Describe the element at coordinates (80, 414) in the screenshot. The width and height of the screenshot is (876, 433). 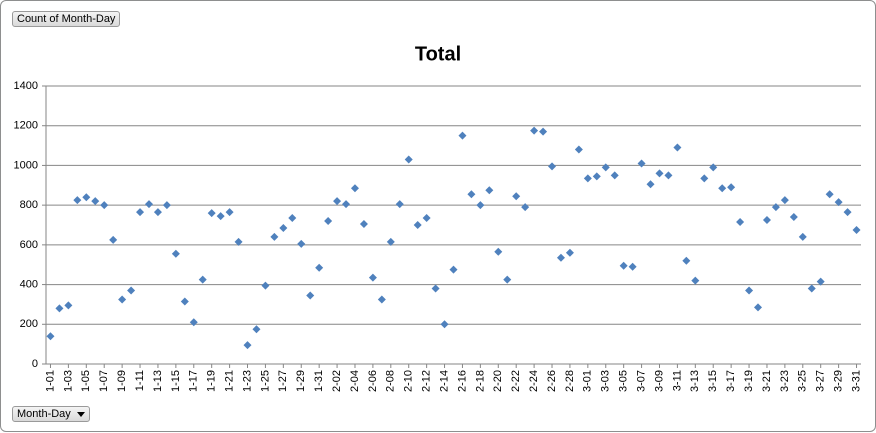
I see `dropdown-arrow` at that location.